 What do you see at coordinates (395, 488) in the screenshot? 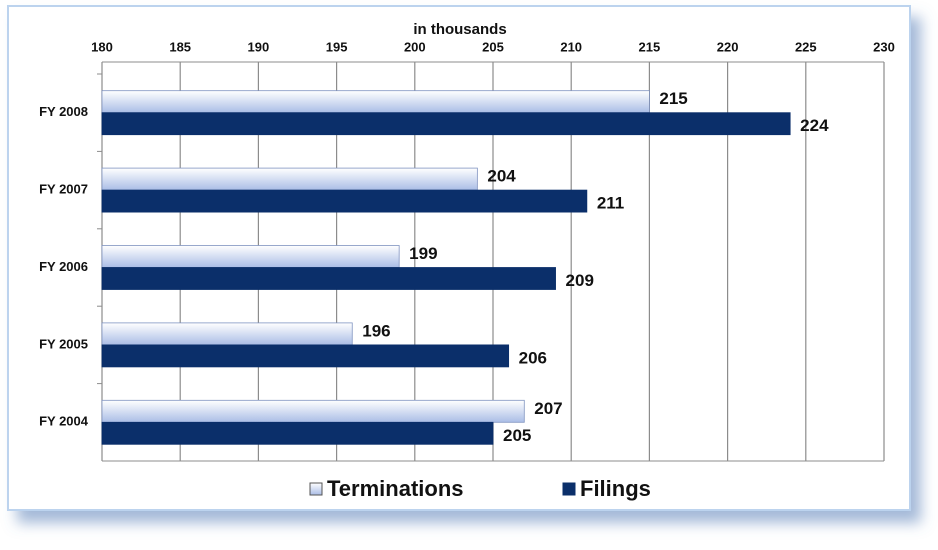
I see `legend-label: Terminations` at bounding box center [395, 488].